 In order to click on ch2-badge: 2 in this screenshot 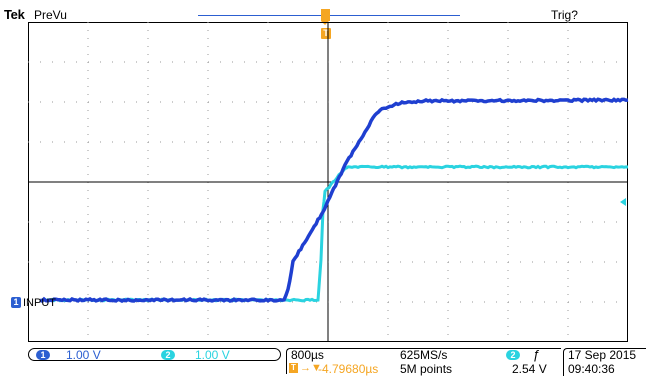, I will do `click(168, 355)`.